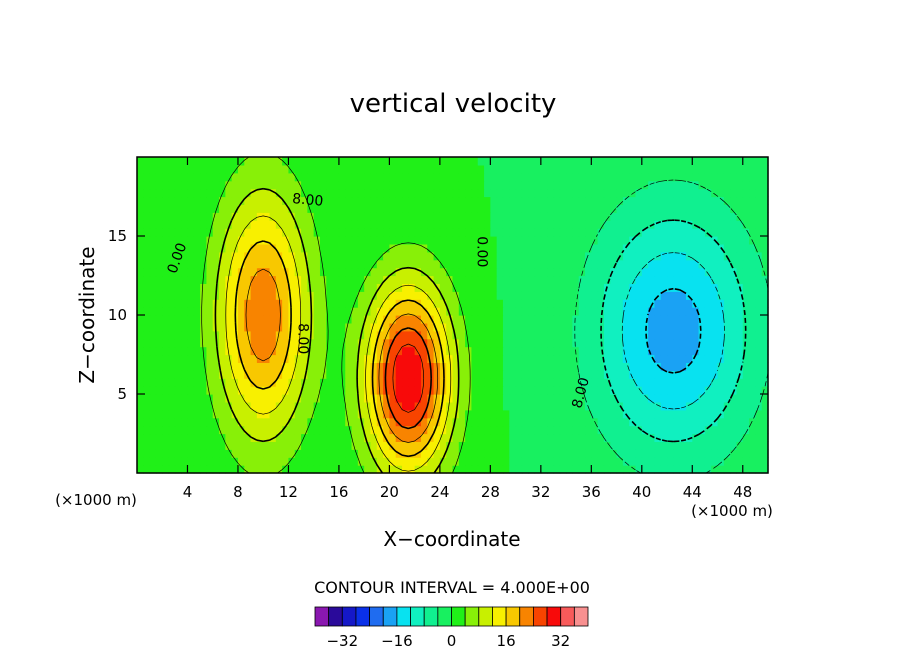 The width and height of the screenshot is (904, 654). Describe the element at coordinates (390, 616) in the screenshot. I see `colorbar-swatch` at that location.